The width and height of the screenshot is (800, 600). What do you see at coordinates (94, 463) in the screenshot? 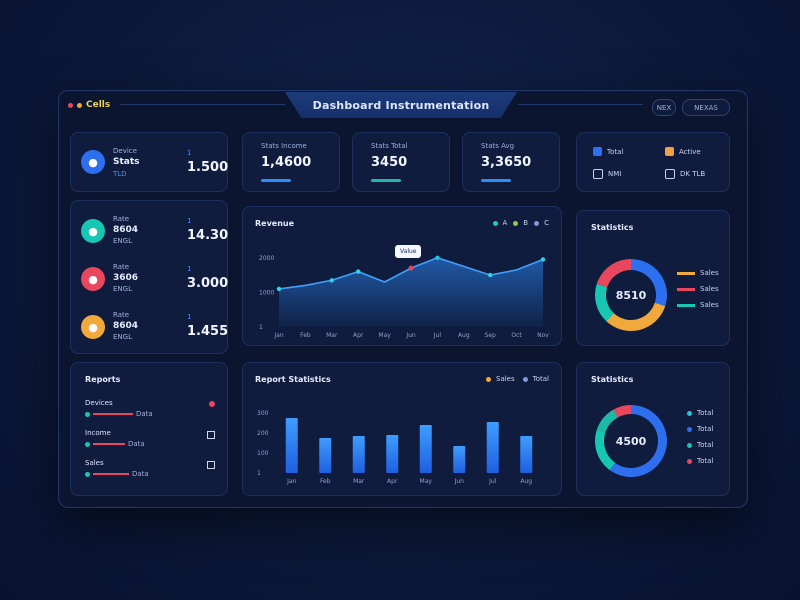
I see `report-row-title: Sales` at bounding box center [94, 463].